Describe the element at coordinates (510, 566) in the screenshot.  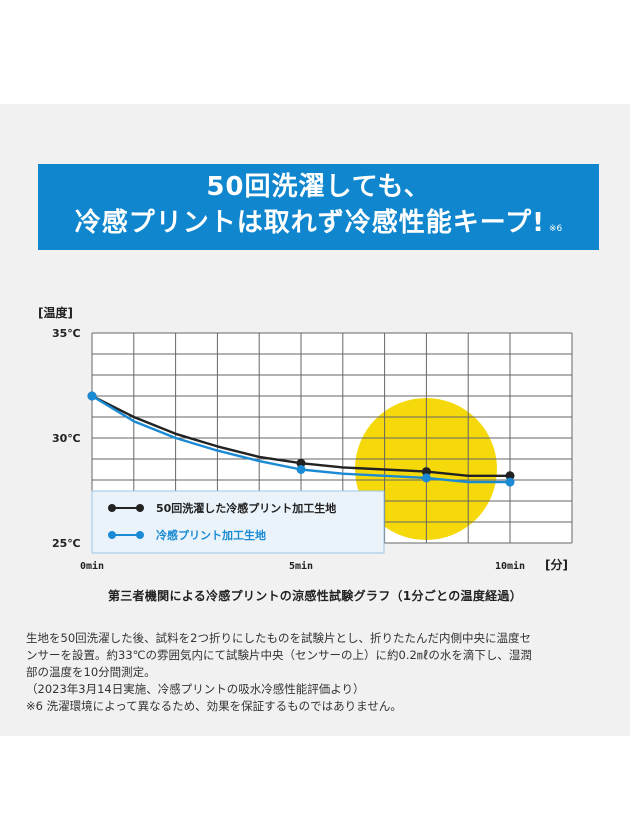
I see `x-tick-label: 10min` at that location.